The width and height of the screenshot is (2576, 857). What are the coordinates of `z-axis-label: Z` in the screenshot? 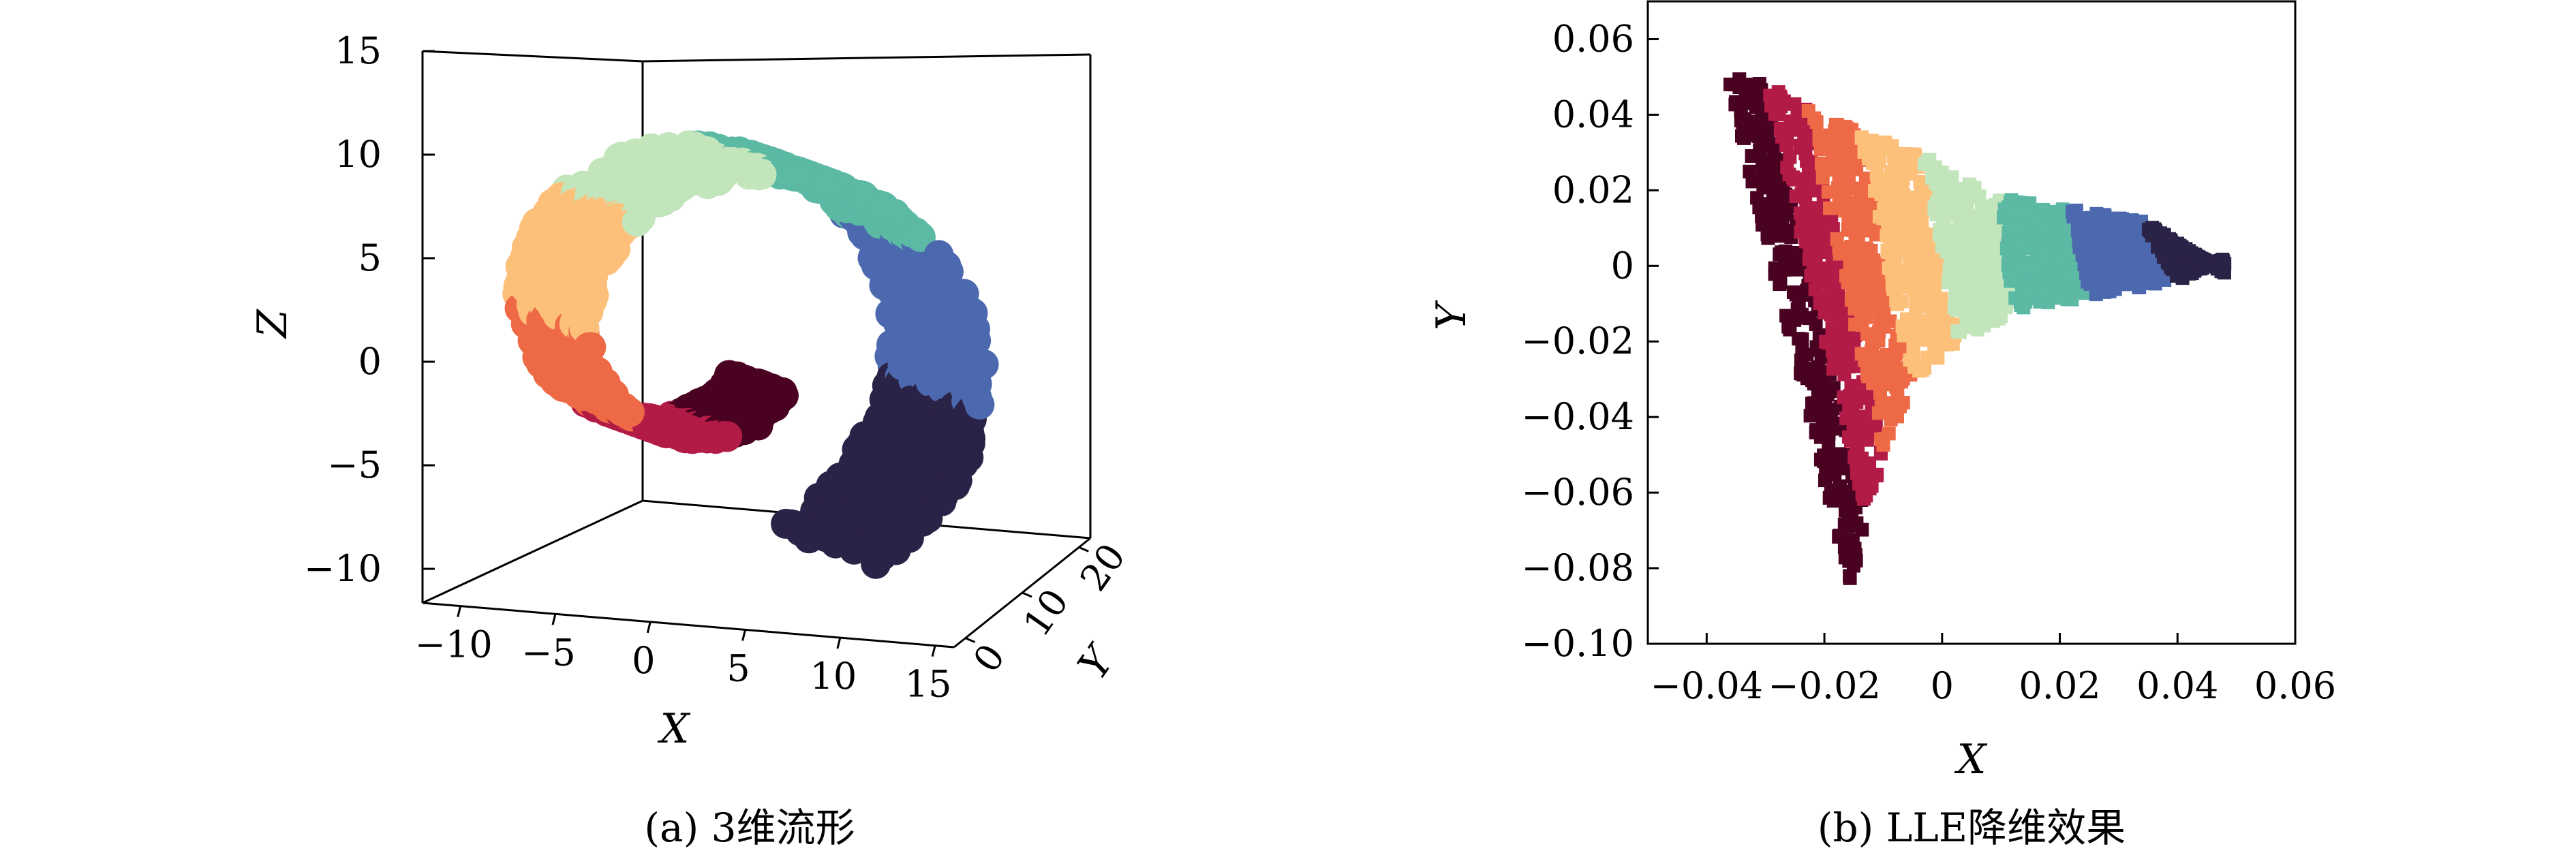 It's located at (272, 324).